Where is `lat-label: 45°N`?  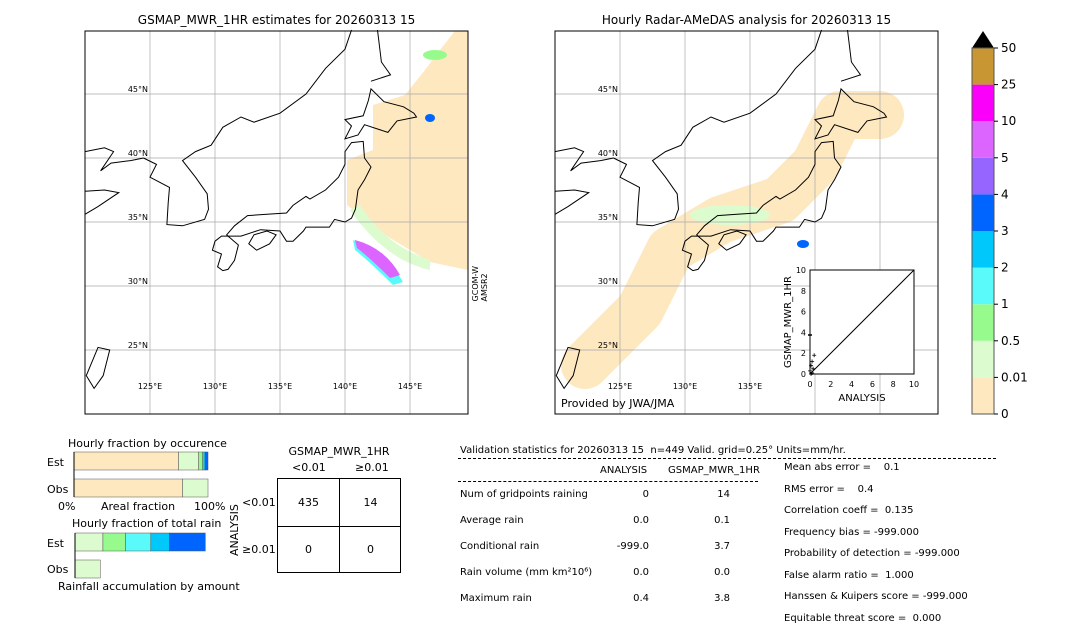
lat-label: 45°N is located at coordinates (138, 89).